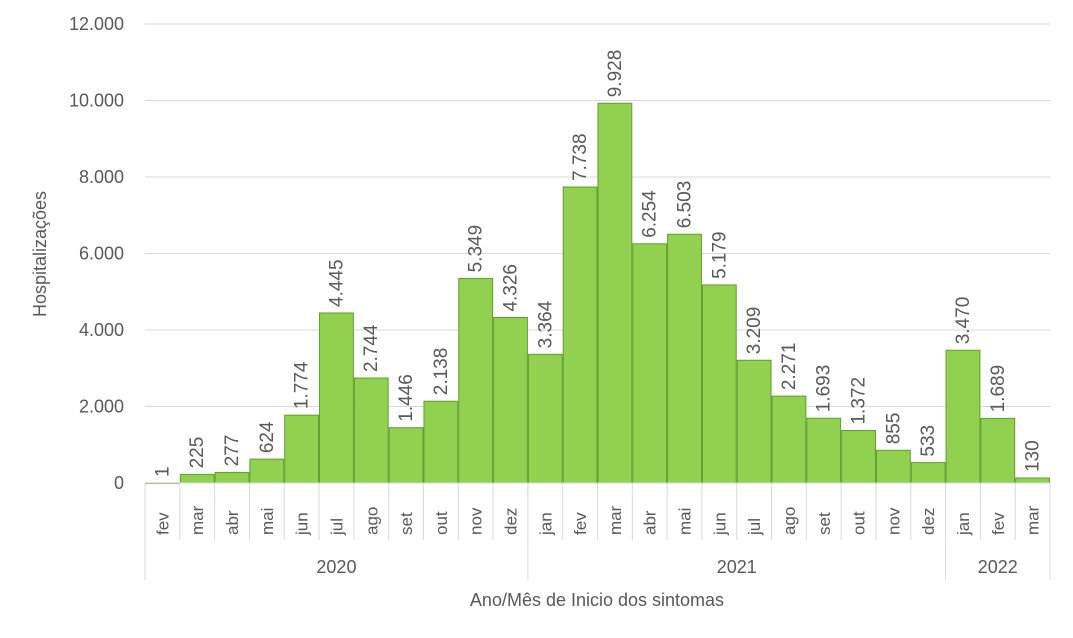 The height and width of the screenshot is (638, 1073). I want to click on data-label: 2.138, so click(441, 372).